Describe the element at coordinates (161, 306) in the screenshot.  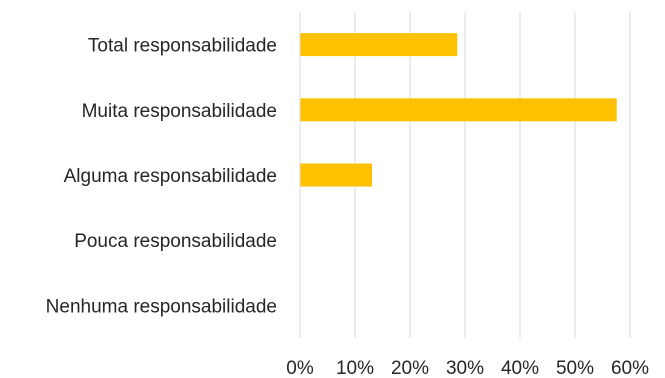
I see `category-label-4: Nenhuma responsabilidade` at that location.